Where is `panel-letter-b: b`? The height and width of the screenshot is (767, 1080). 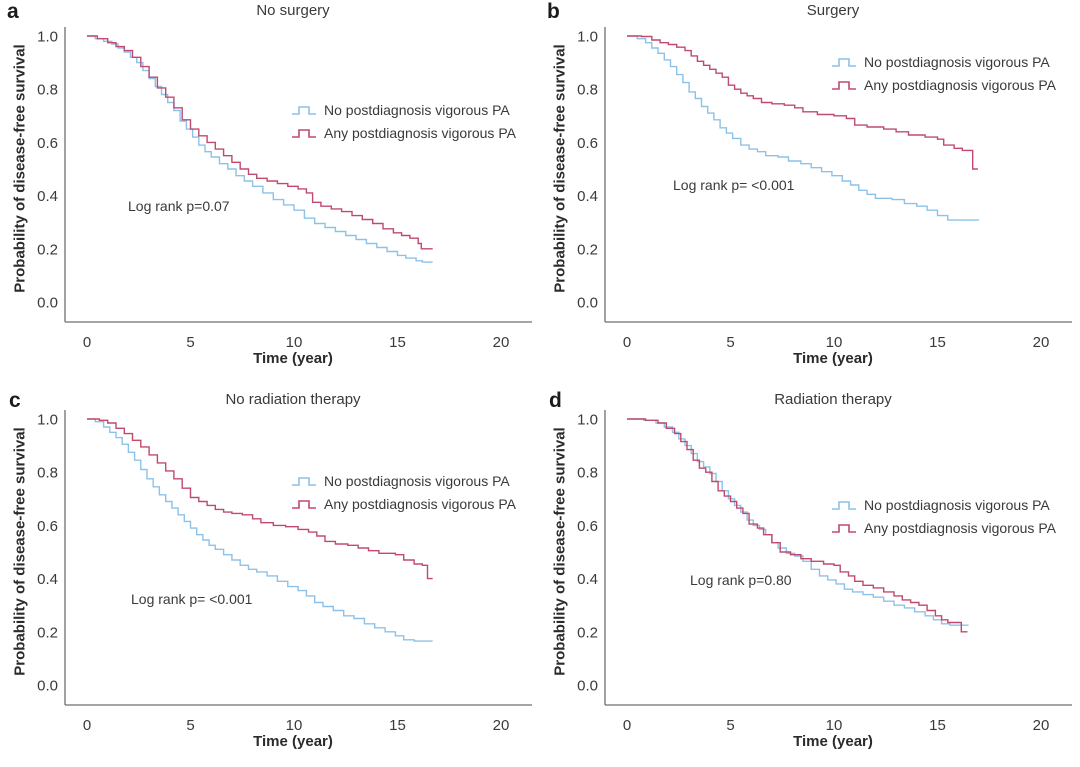
panel-letter-b: b is located at coordinates (553, 11).